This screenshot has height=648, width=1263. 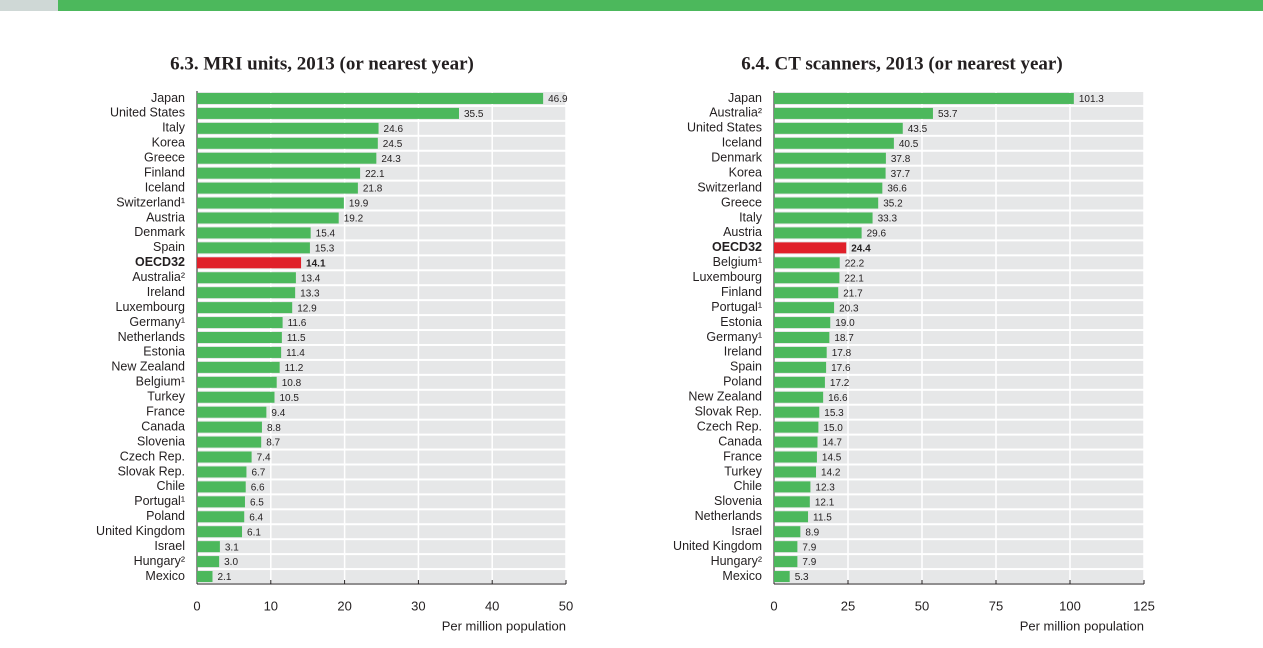 What do you see at coordinates (373, 189) in the screenshot?
I see `value-label: 21.8` at bounding box center [373, 189].